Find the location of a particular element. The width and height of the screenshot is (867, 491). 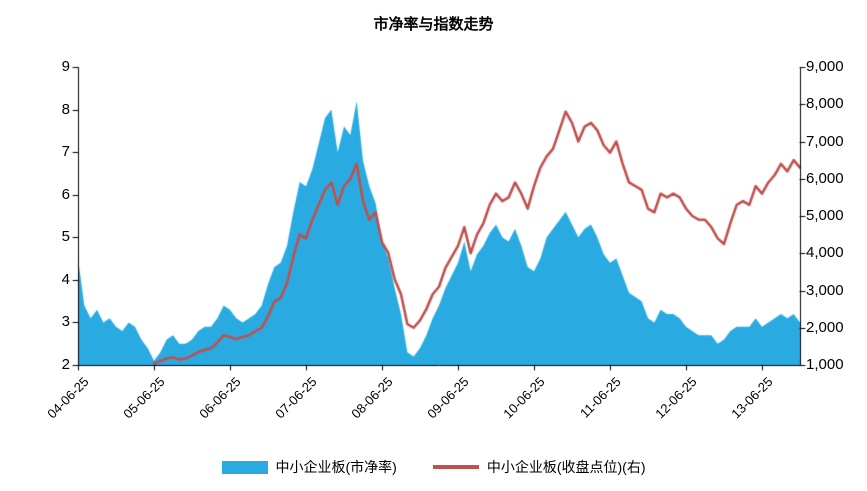

legend-line-swatch is located at coordinates (455, 467).